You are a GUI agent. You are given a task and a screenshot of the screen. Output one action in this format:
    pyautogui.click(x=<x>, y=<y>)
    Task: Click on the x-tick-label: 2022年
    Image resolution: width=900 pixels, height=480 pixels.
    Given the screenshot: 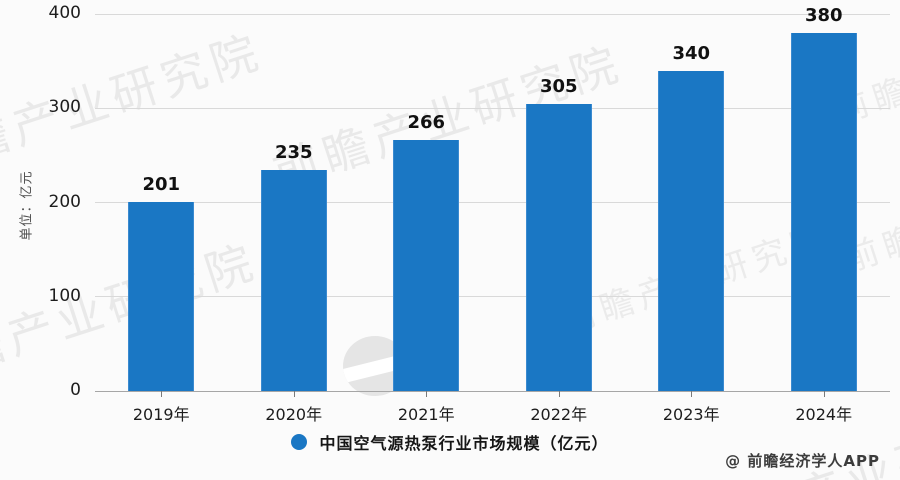 What is the action you would take?
    pyautogui.click(x=559, y=414)
    